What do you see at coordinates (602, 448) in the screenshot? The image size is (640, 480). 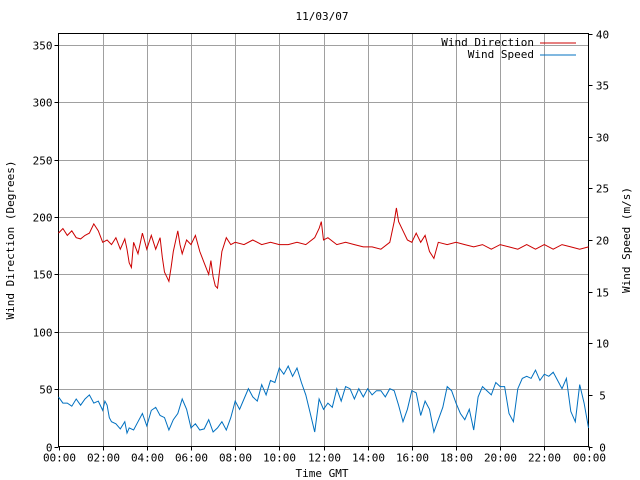 I see `right-tick-label: 0` at bounding box center [602, 448].